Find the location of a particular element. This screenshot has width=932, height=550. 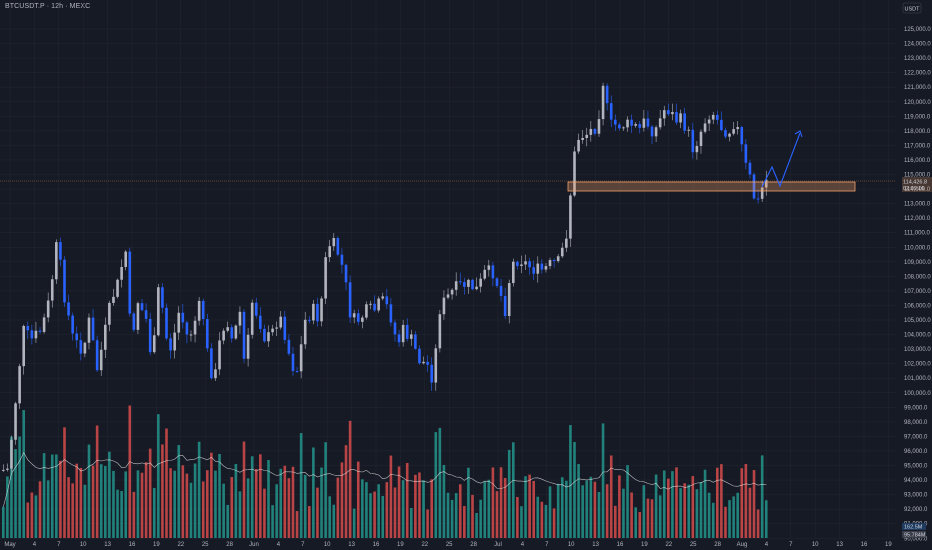

currency-label: USDT is located at coordinates (913, 10).